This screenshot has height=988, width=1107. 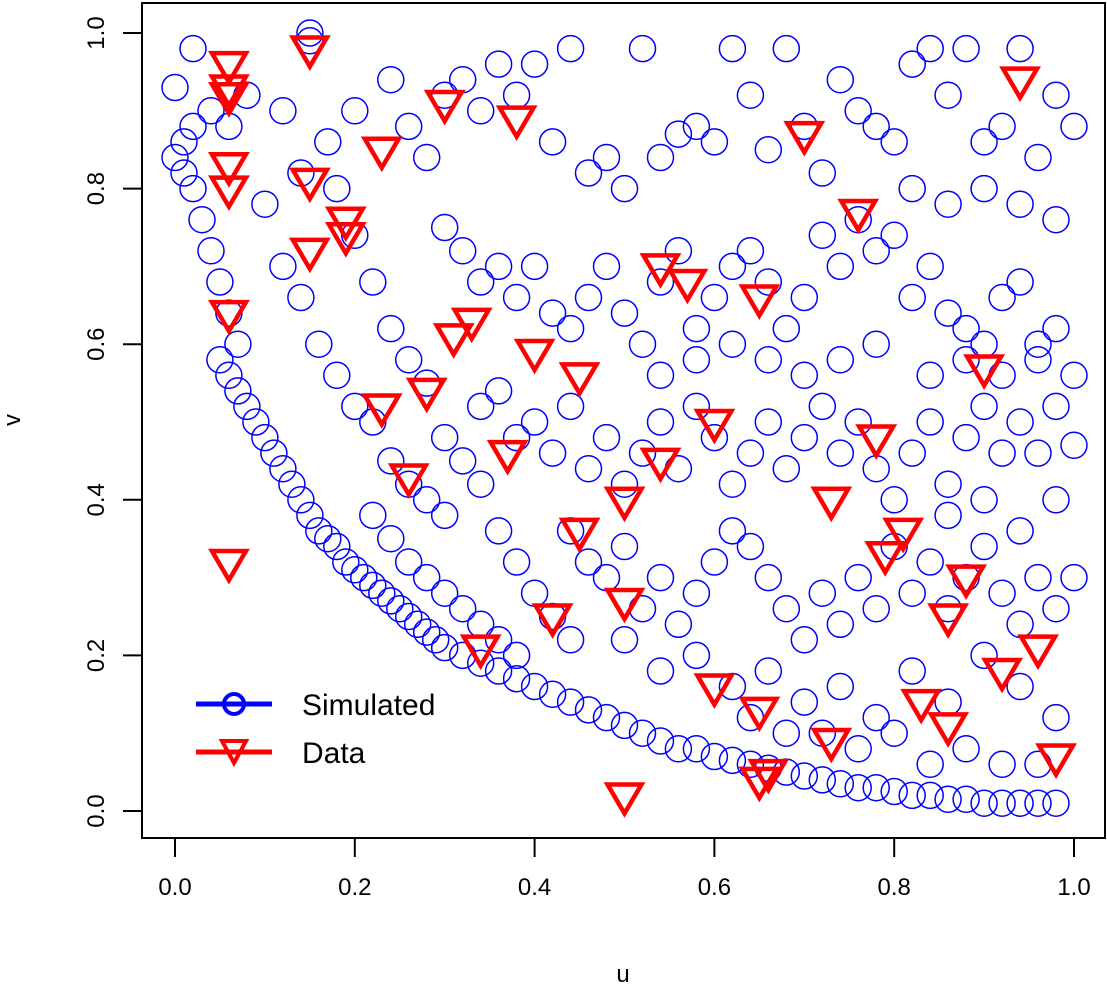 I want to click on legend-simulated-marker, so click(x=234, y=704).